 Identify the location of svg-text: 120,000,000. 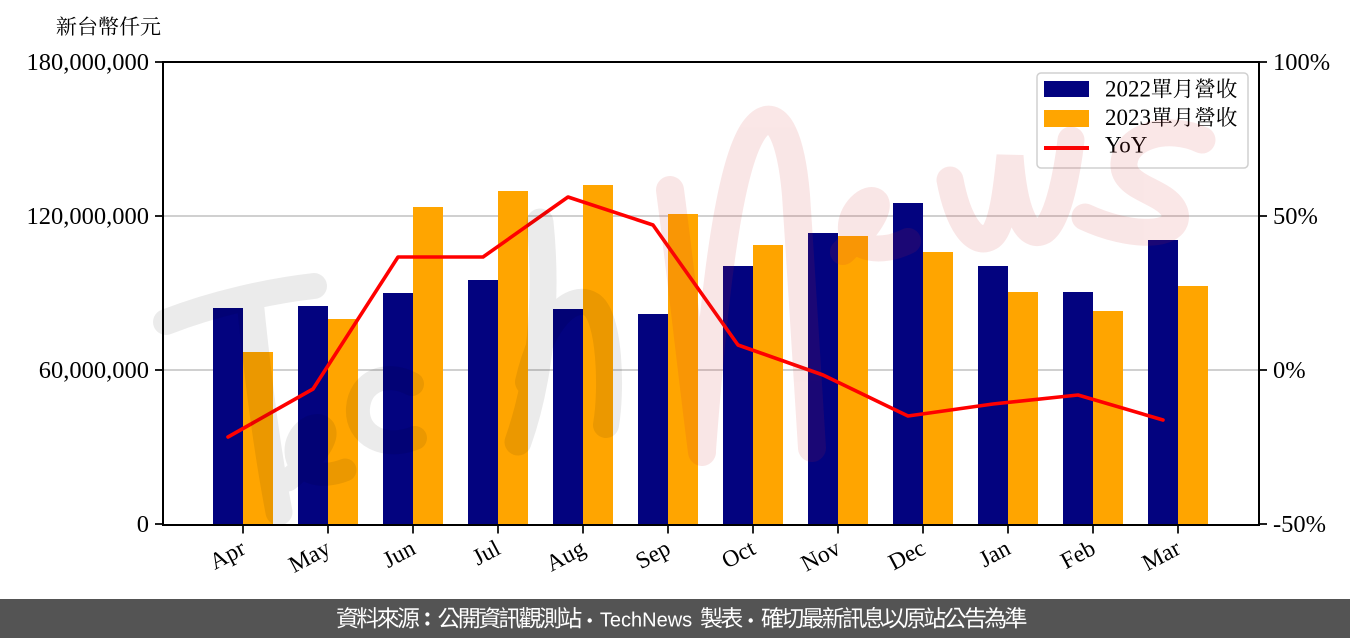
(88, 216).